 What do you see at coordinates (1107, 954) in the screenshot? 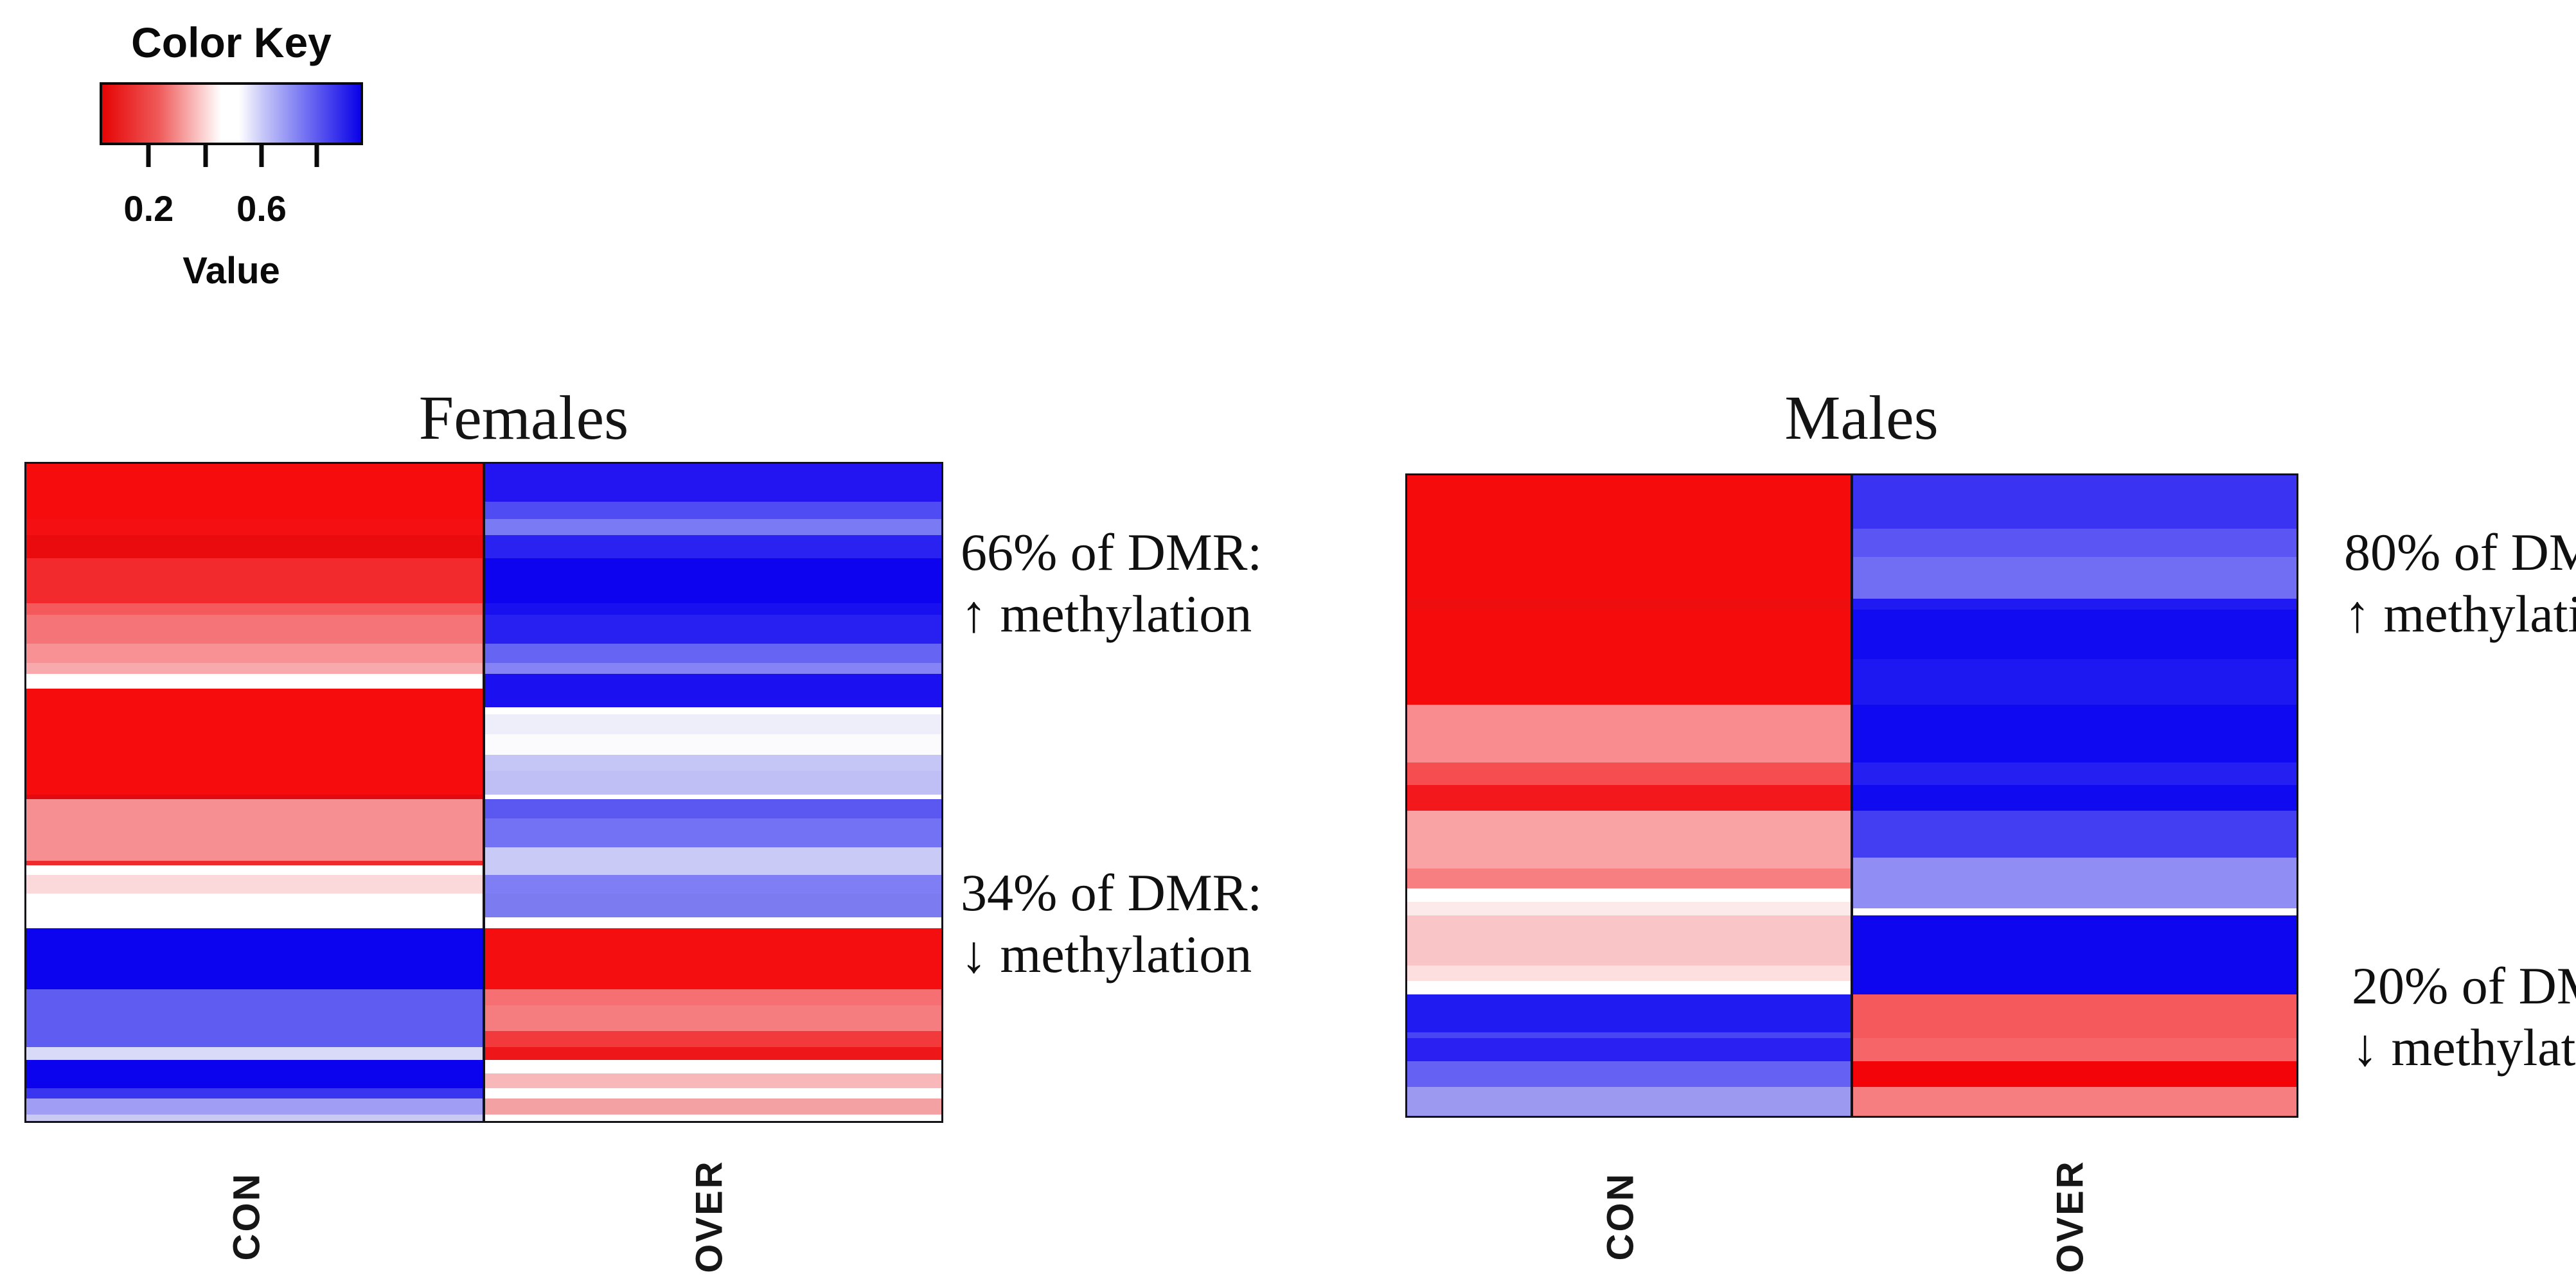
I see `annotation-line: ↓ methylation` at bounding box center [1107, 954].